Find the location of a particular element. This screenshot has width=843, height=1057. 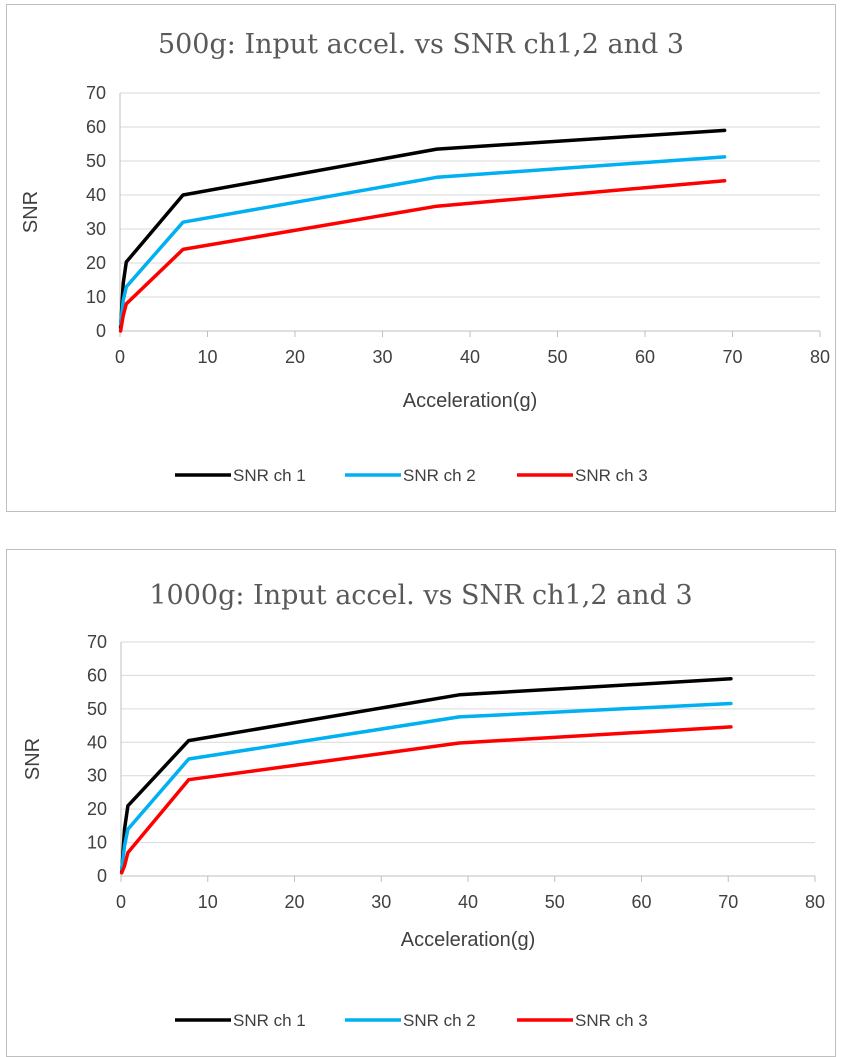

chart-title: 500g: Input accel. vs SNR ch1,2 and 3 is located at coordinates (421, 44).